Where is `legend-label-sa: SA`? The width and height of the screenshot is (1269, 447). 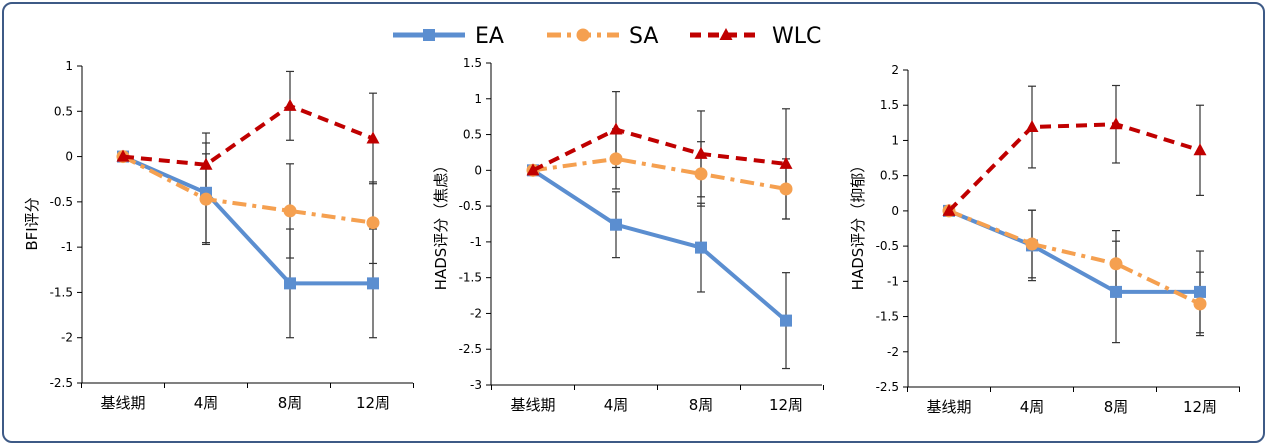
legend-label-sa: SA is located at coordinates (643, 36).